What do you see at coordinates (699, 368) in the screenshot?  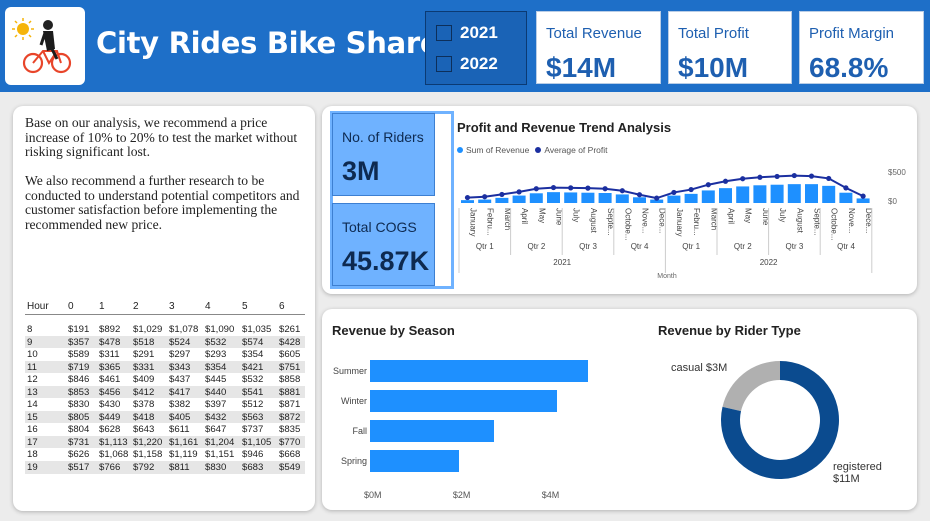 I see `donut-label-casual: casual $3M` at bounding box center [699, 368].